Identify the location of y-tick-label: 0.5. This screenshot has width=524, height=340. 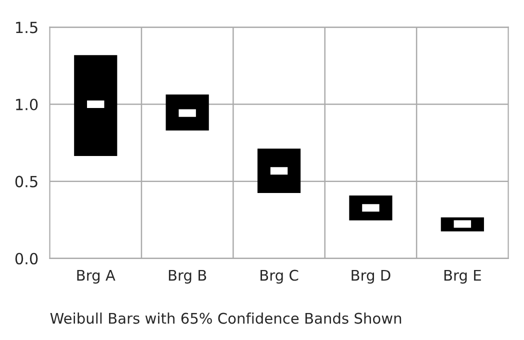
(26, 182).